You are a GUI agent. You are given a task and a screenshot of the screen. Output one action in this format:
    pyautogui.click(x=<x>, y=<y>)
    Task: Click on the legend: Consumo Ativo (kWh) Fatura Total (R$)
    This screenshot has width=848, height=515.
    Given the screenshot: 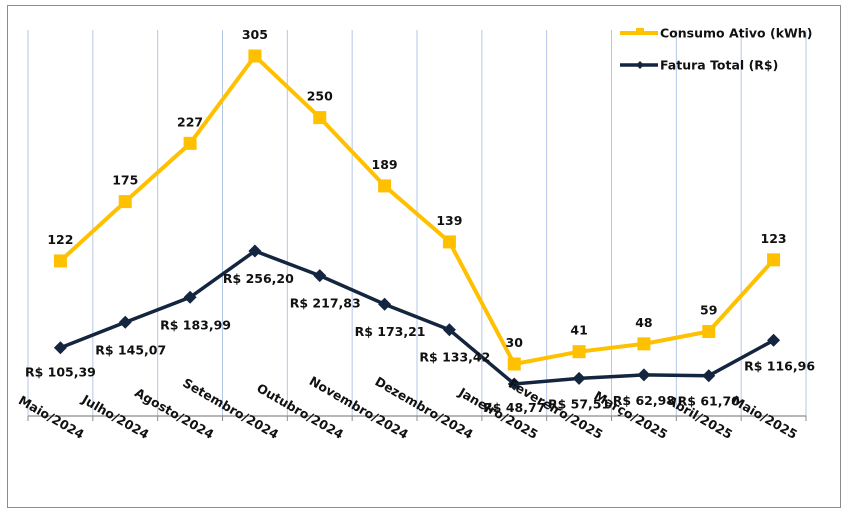 What is the action you would take?
    pyautogui.click(x=716, y=49)
    